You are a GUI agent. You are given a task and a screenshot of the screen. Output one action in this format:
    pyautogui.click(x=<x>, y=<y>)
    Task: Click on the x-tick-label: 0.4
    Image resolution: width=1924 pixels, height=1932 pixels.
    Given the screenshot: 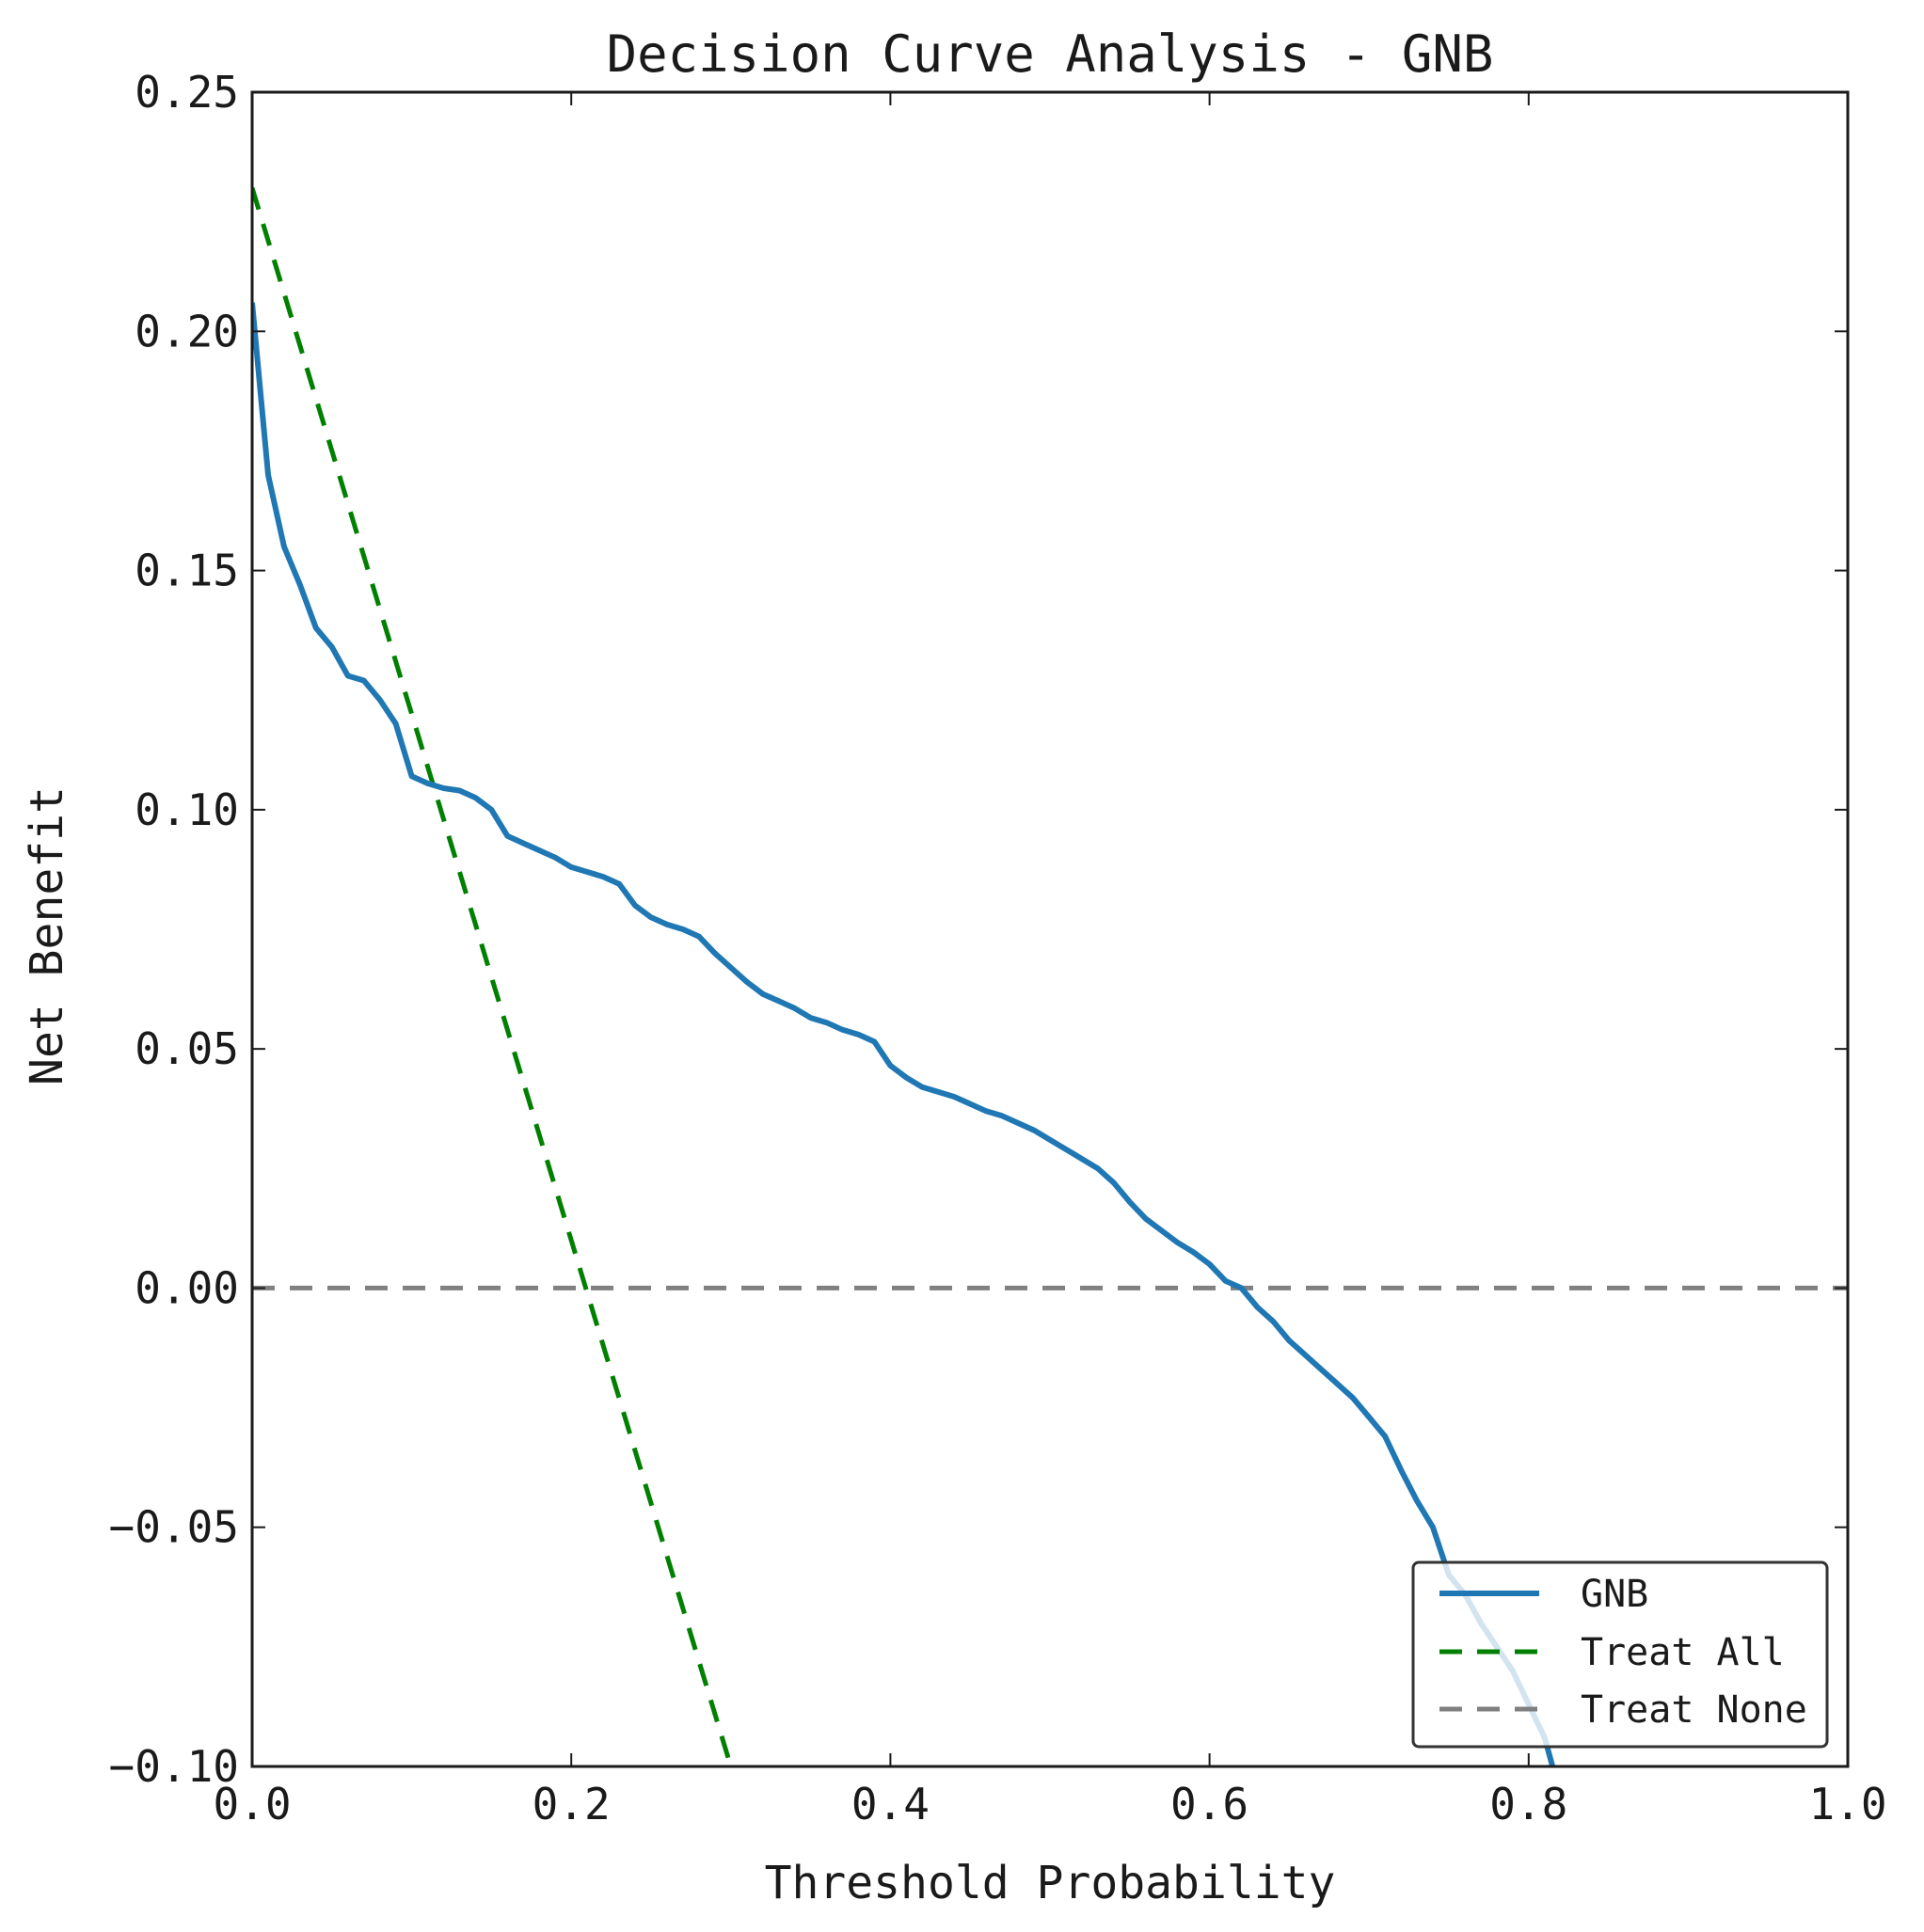 What is the action you would take?
    pyautogui.click(x=890, y=1804)
    